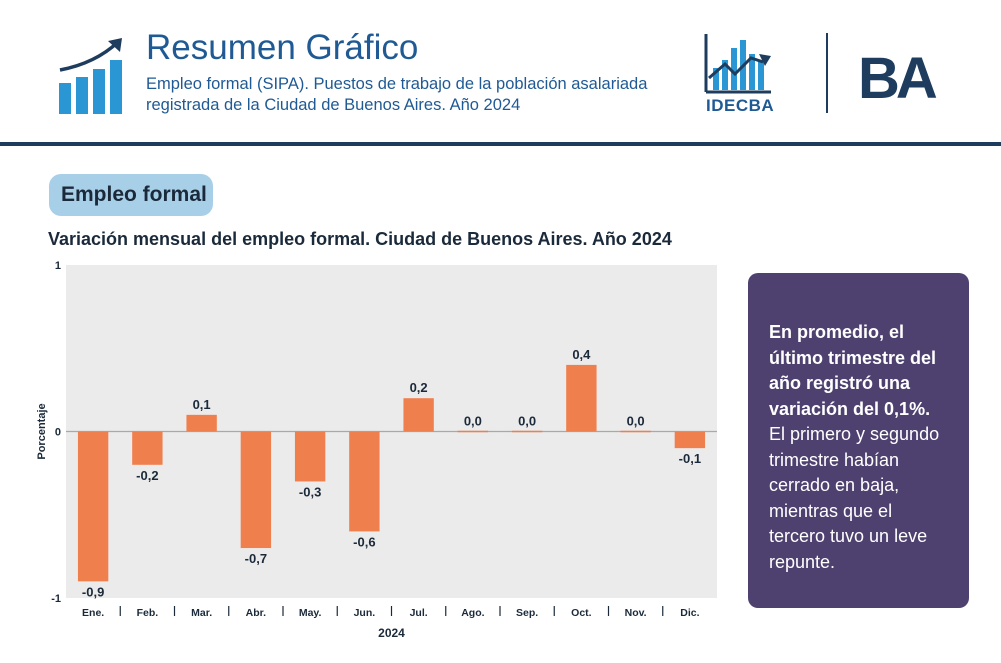 This screenshot has height=663, width=1001. What do you see at coordinates (472, 613) in the screenshot?
I see `x-tick-label: Ago.` at bounding box center [472, 613].